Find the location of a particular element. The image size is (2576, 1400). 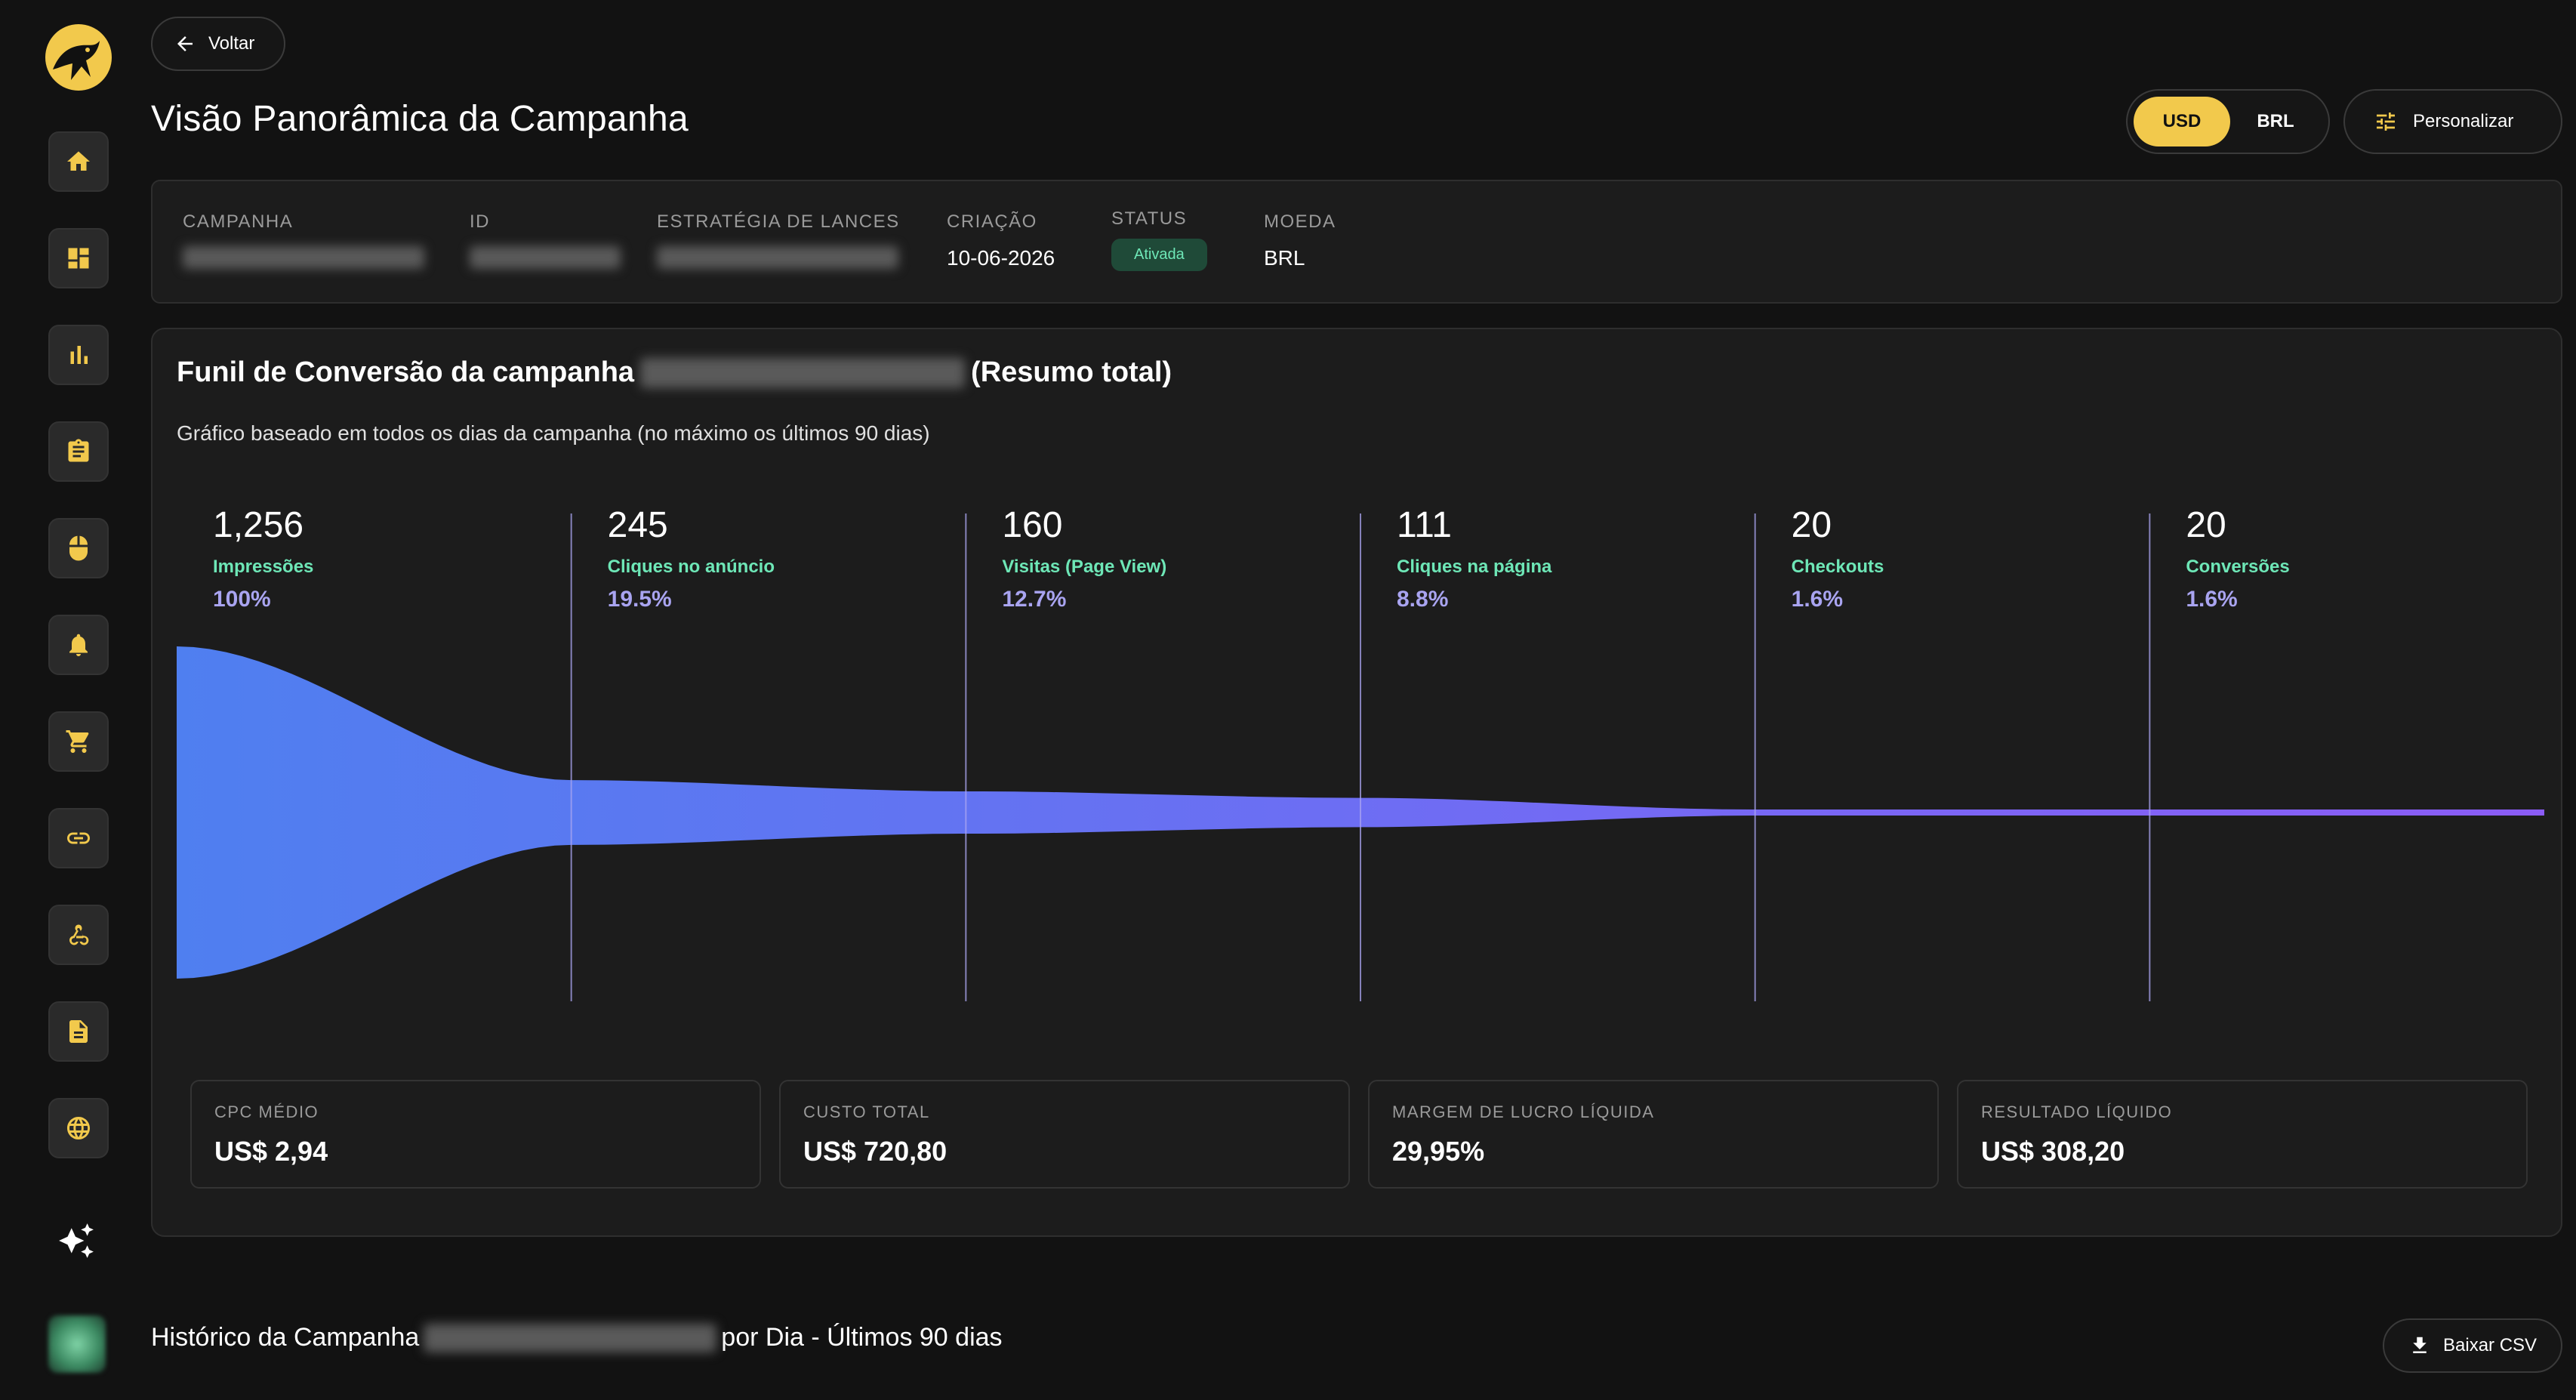

metric-card-total-cost: CUSTO TOTAL US$ 720,80 is located at coordinates (1064, 1134).